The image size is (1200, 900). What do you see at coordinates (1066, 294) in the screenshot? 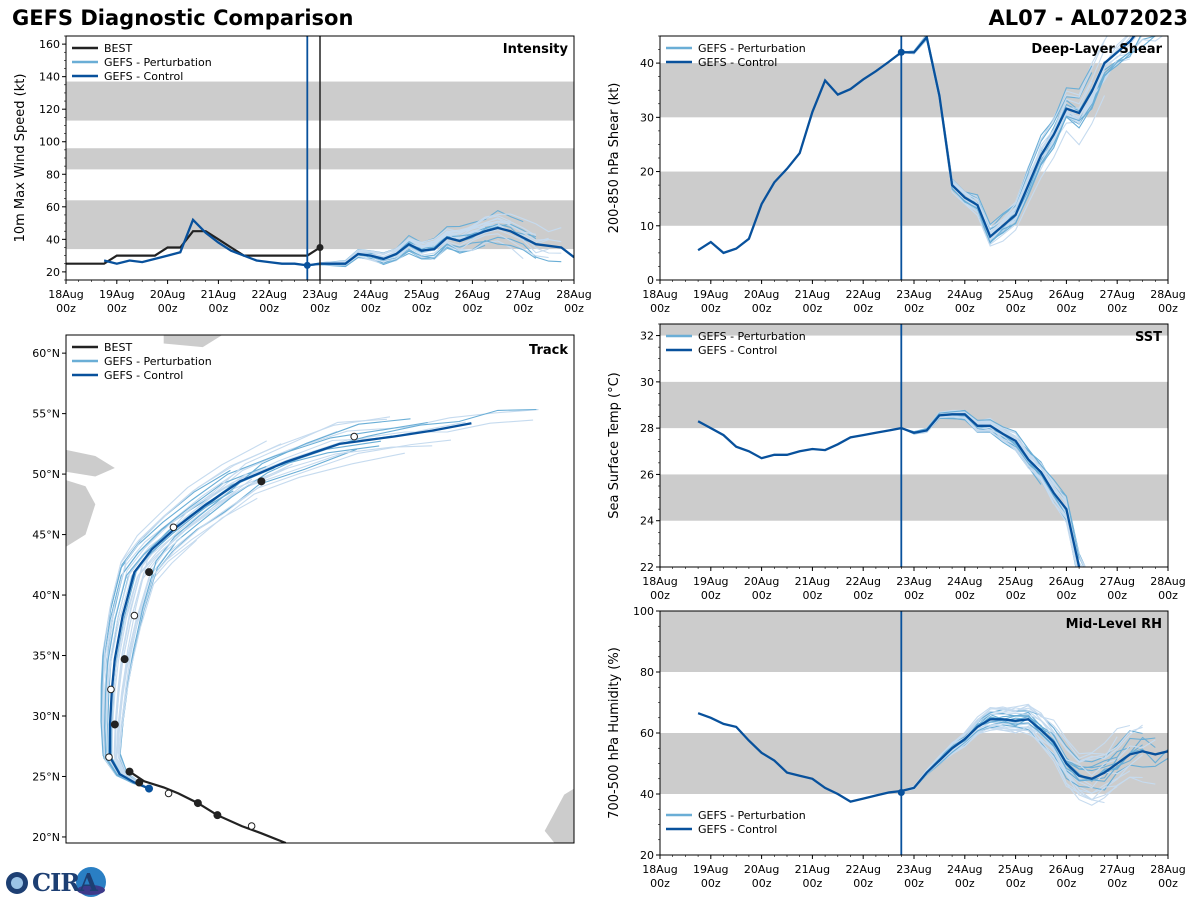
I see `shear-xtick-label-day: 26Aug` at bounding box center [1066, 294].